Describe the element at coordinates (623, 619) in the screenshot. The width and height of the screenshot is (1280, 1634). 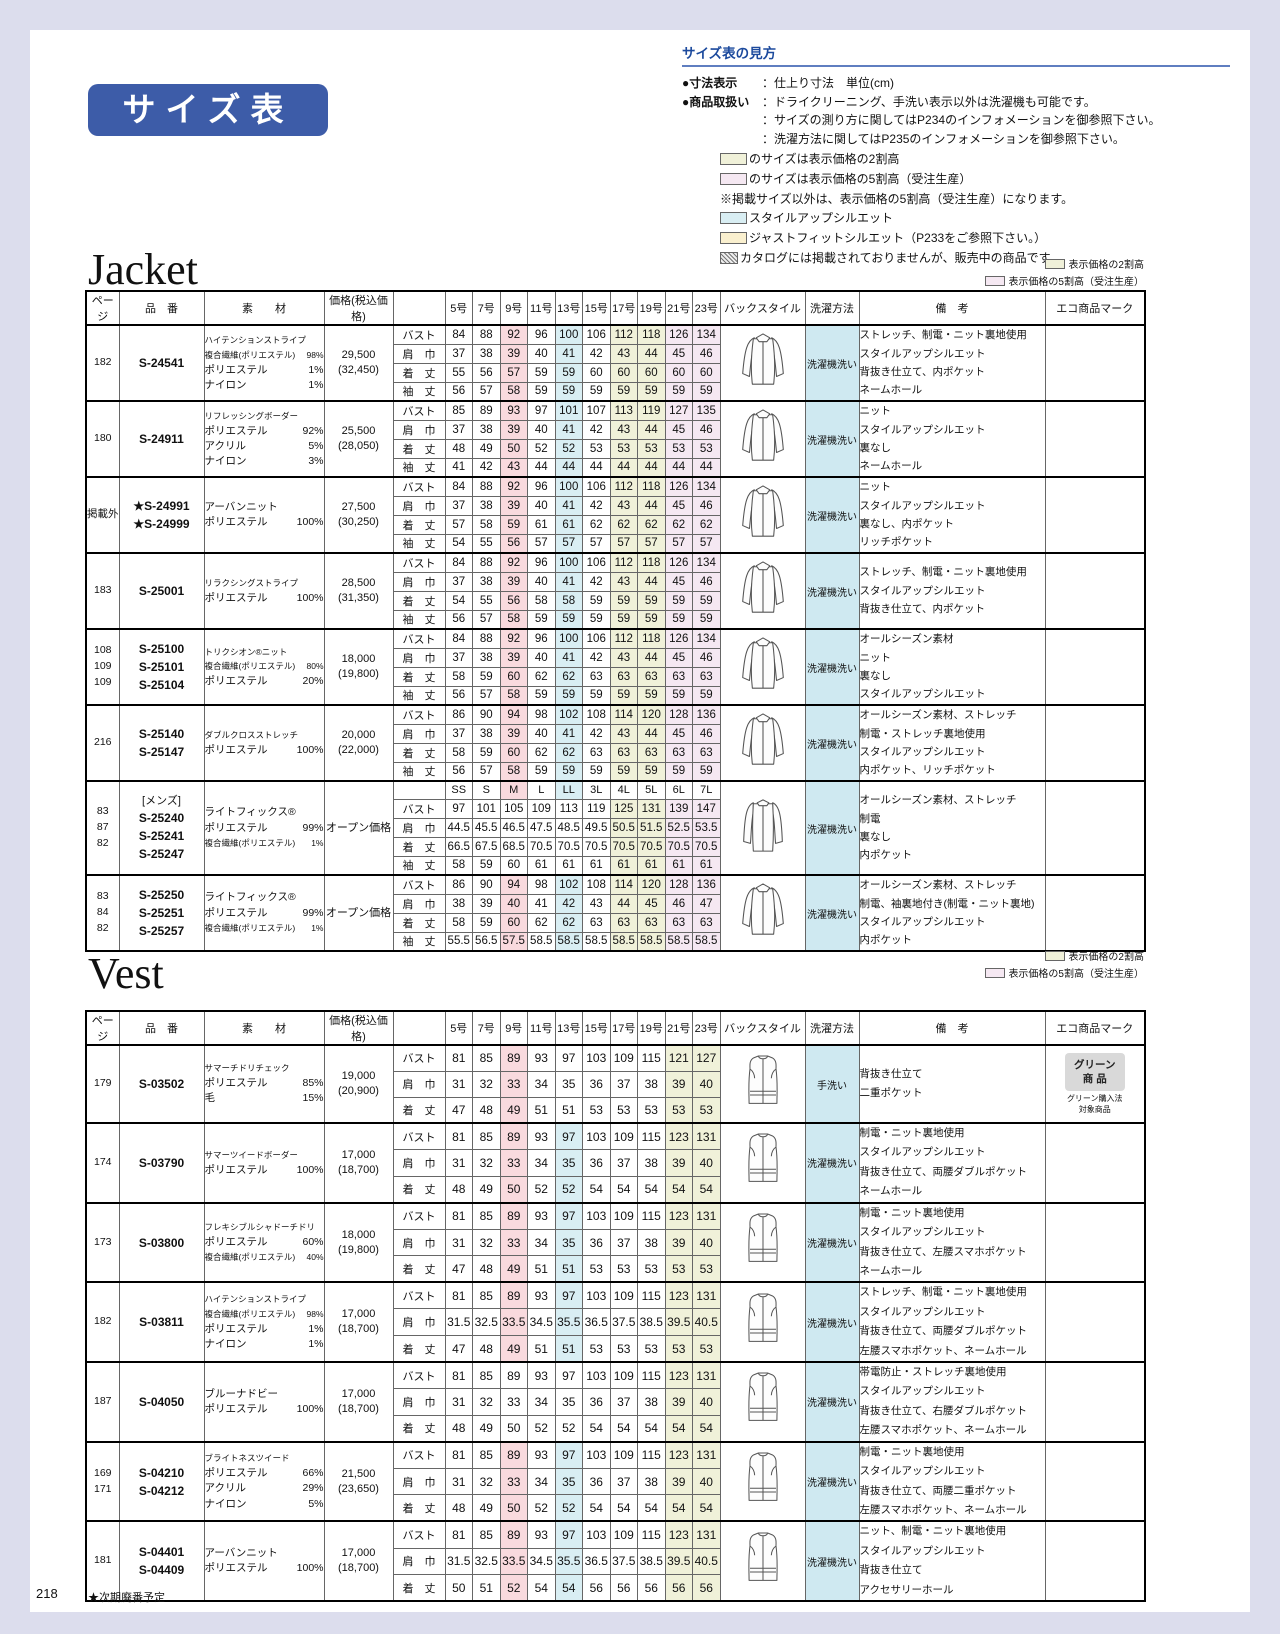
I see `size-value-cell: 59` at that location.